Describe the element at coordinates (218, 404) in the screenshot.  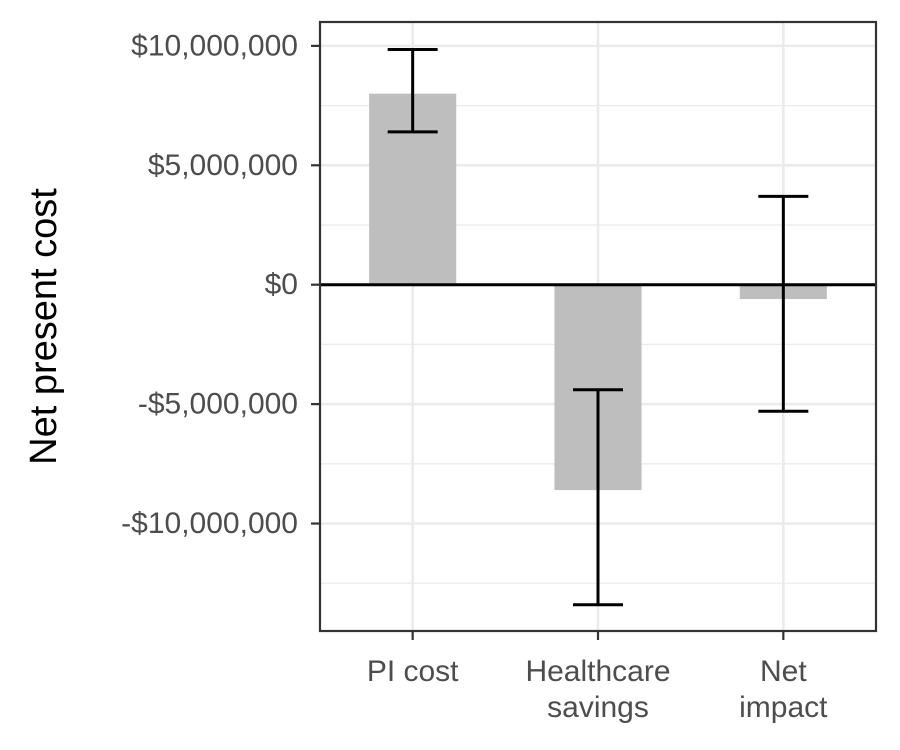
I see `y-tick-label: -$5,000,000` at that location.